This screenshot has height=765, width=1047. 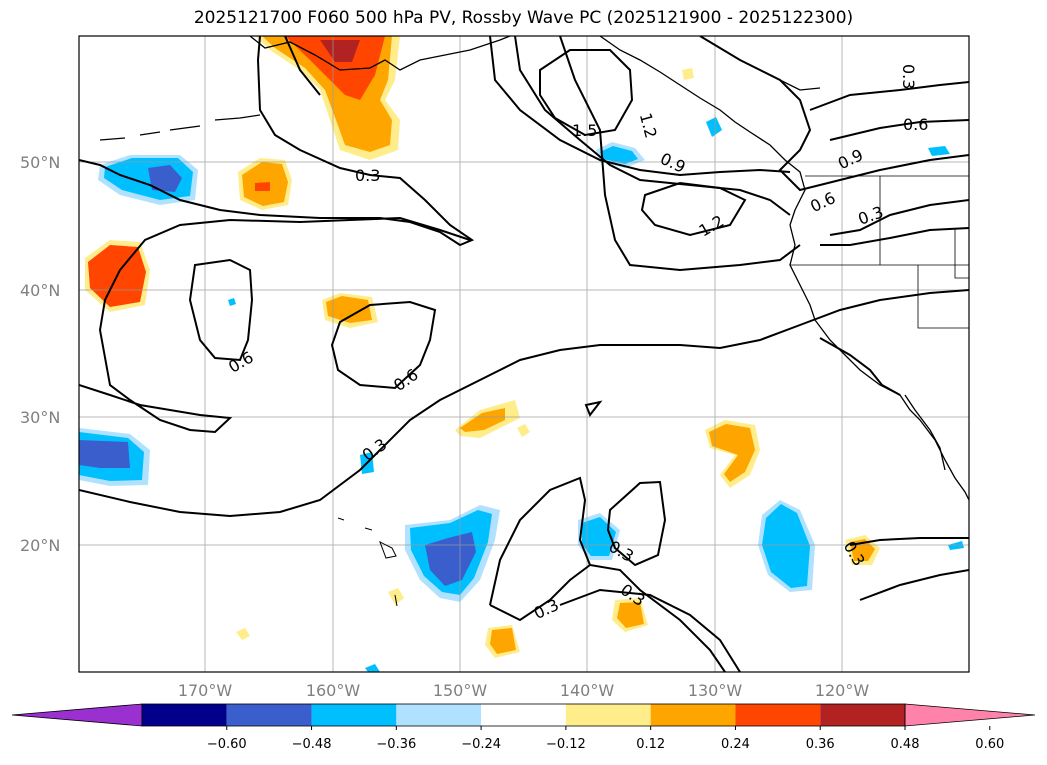 I want to click on contour-0.9-east, so click(x=680, y=154).